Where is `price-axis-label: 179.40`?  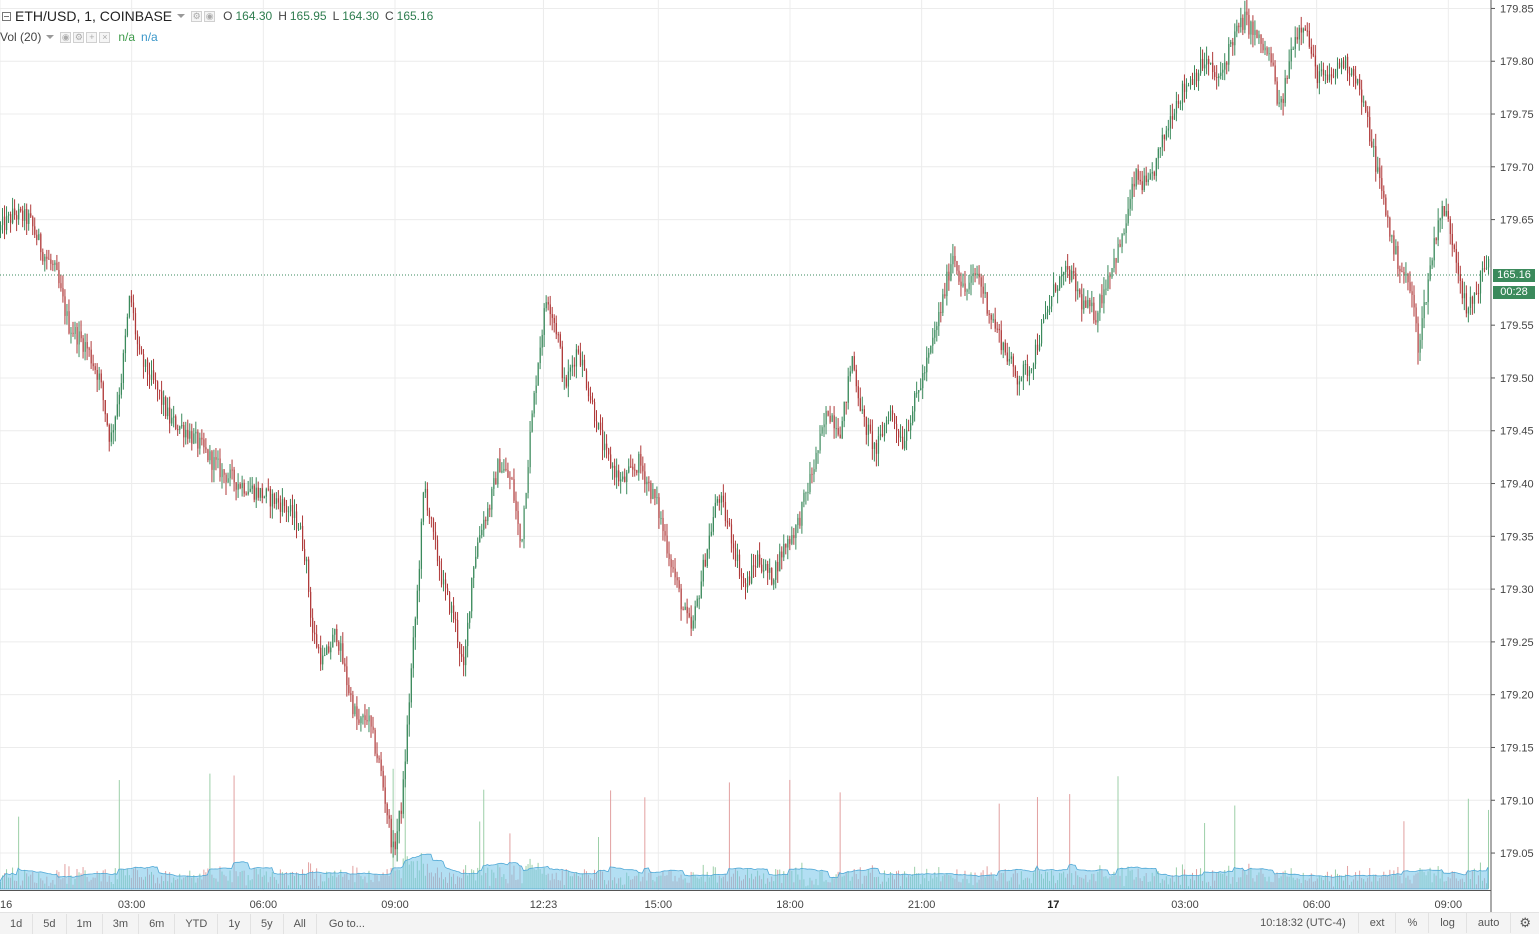
price-axis-label: 179.40 is located at coordinates (1517, 485).